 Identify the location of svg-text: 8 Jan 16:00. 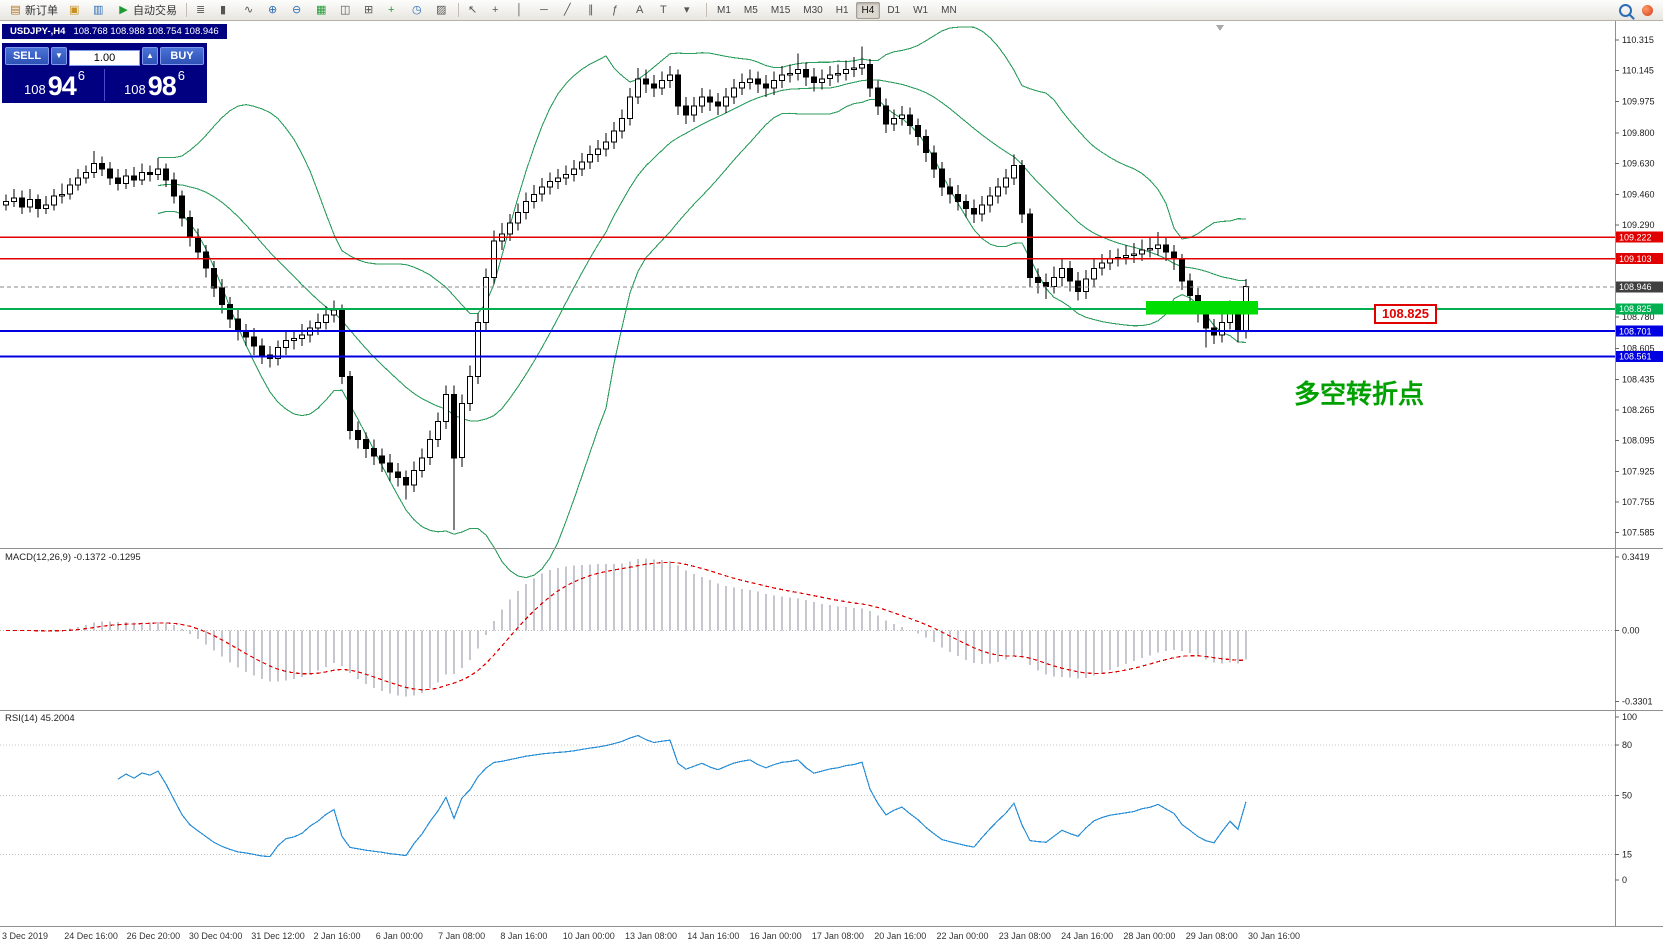
(523, 936).